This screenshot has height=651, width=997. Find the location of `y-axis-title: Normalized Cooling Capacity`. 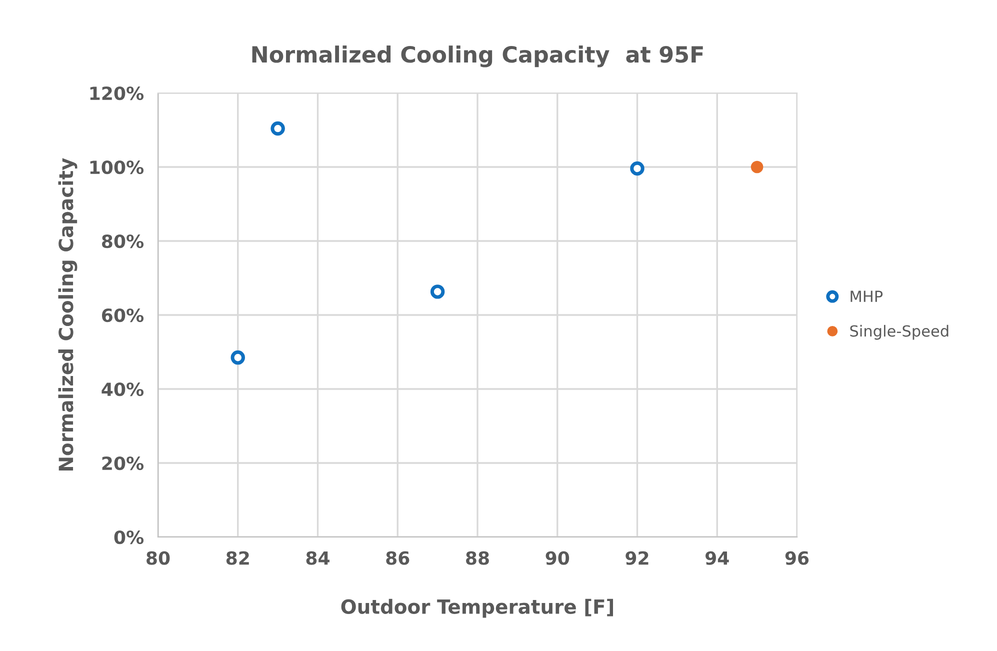

y-axis-title: Normalized Cooling Capacity is located at coordinates (68, 314).